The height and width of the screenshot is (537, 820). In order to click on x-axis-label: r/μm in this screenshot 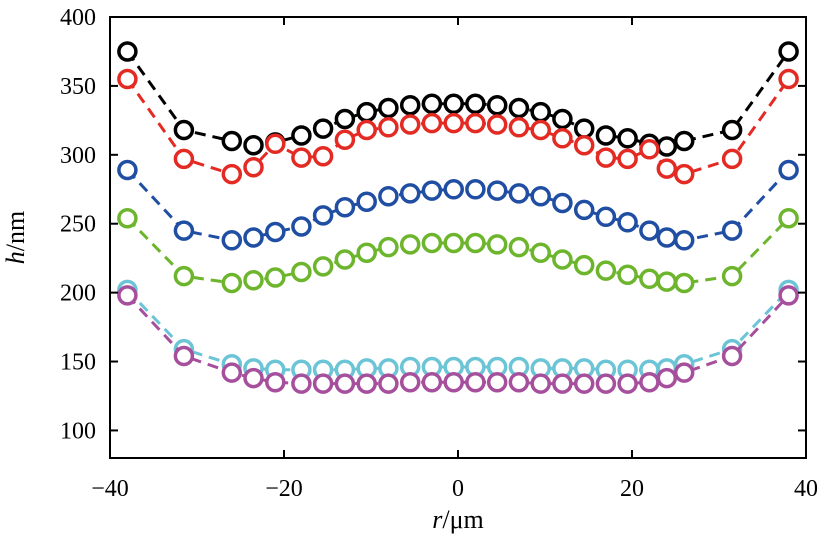, I will do `click(458, 519)`.